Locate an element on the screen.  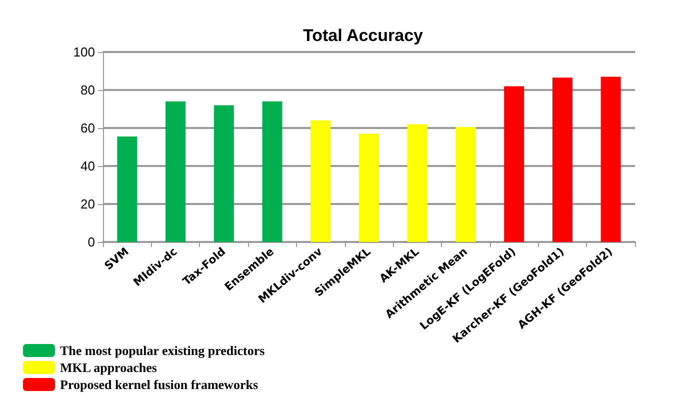
y-tick-label: 40 is located at coordinates (87, 166).